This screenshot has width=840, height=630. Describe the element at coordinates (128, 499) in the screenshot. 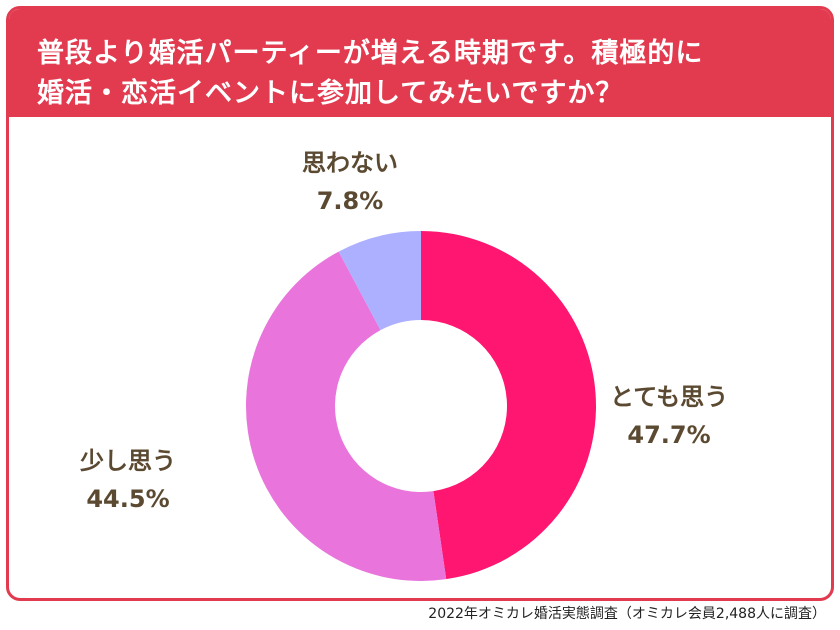

I see `slice-value-sukoshi: 44.5%` at that location.